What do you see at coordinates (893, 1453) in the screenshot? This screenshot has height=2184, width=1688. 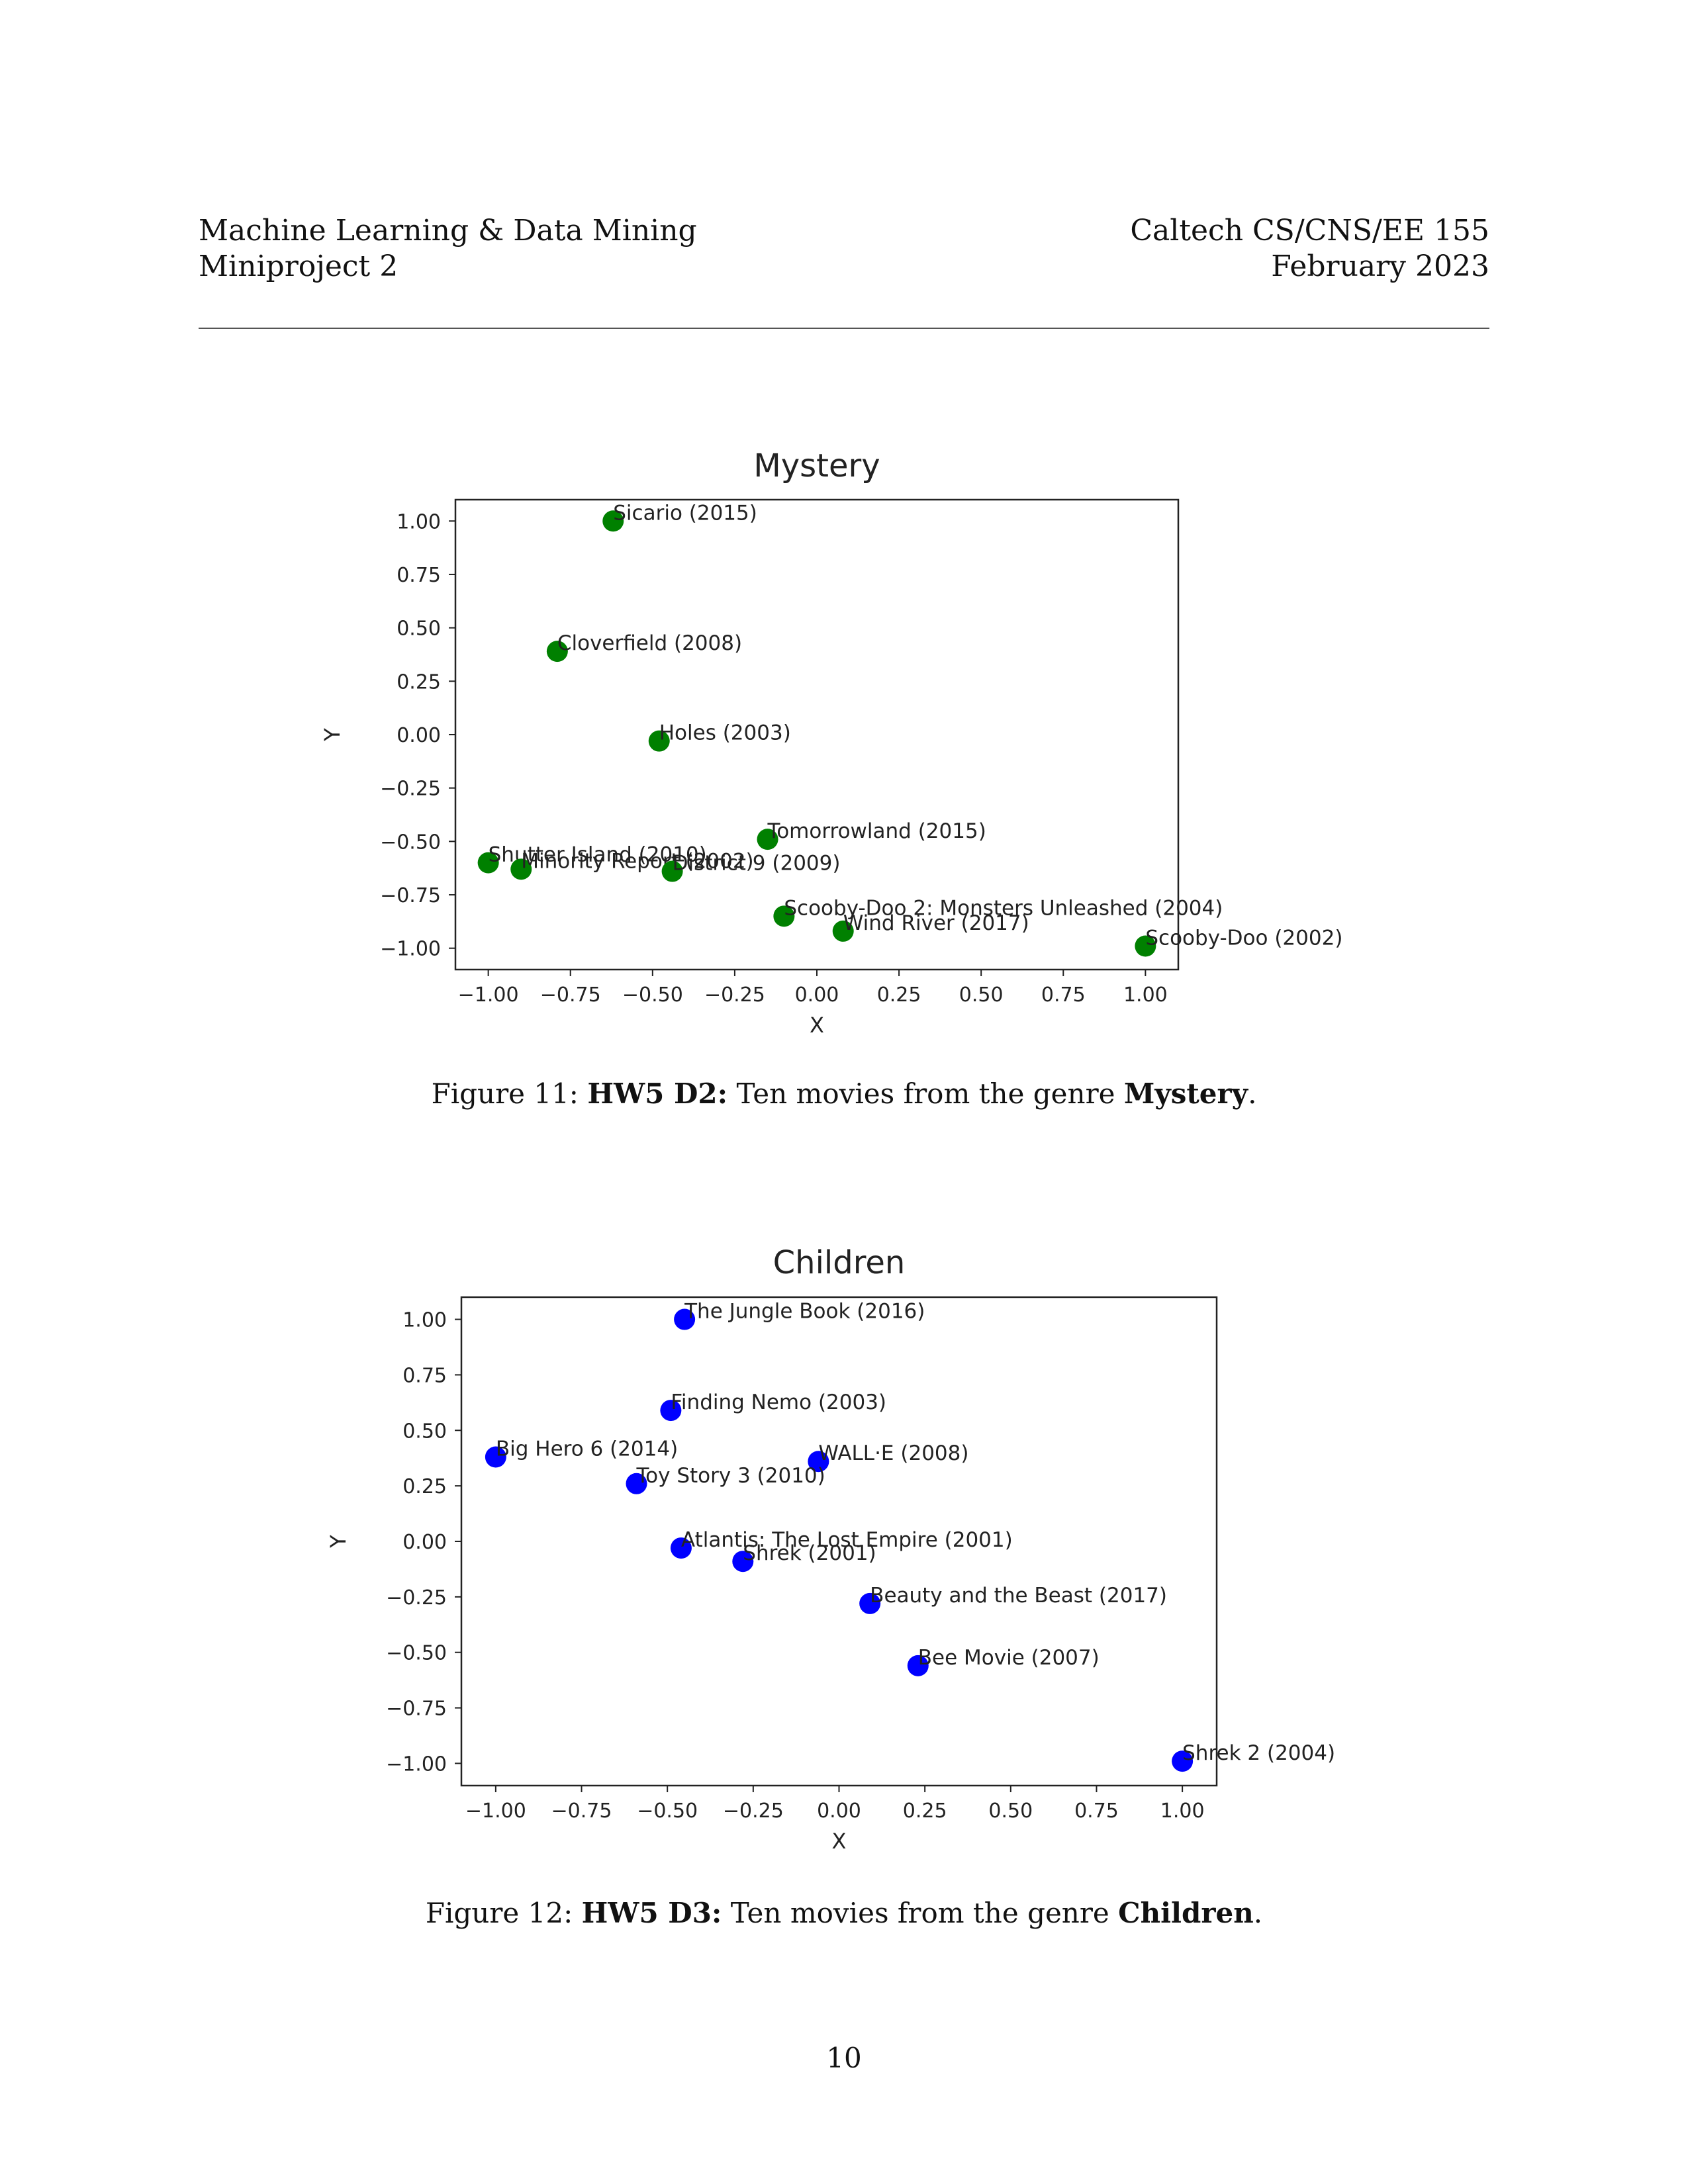 I see `point-label: WALL·E (2008)` at bounding box center [893, 1453].